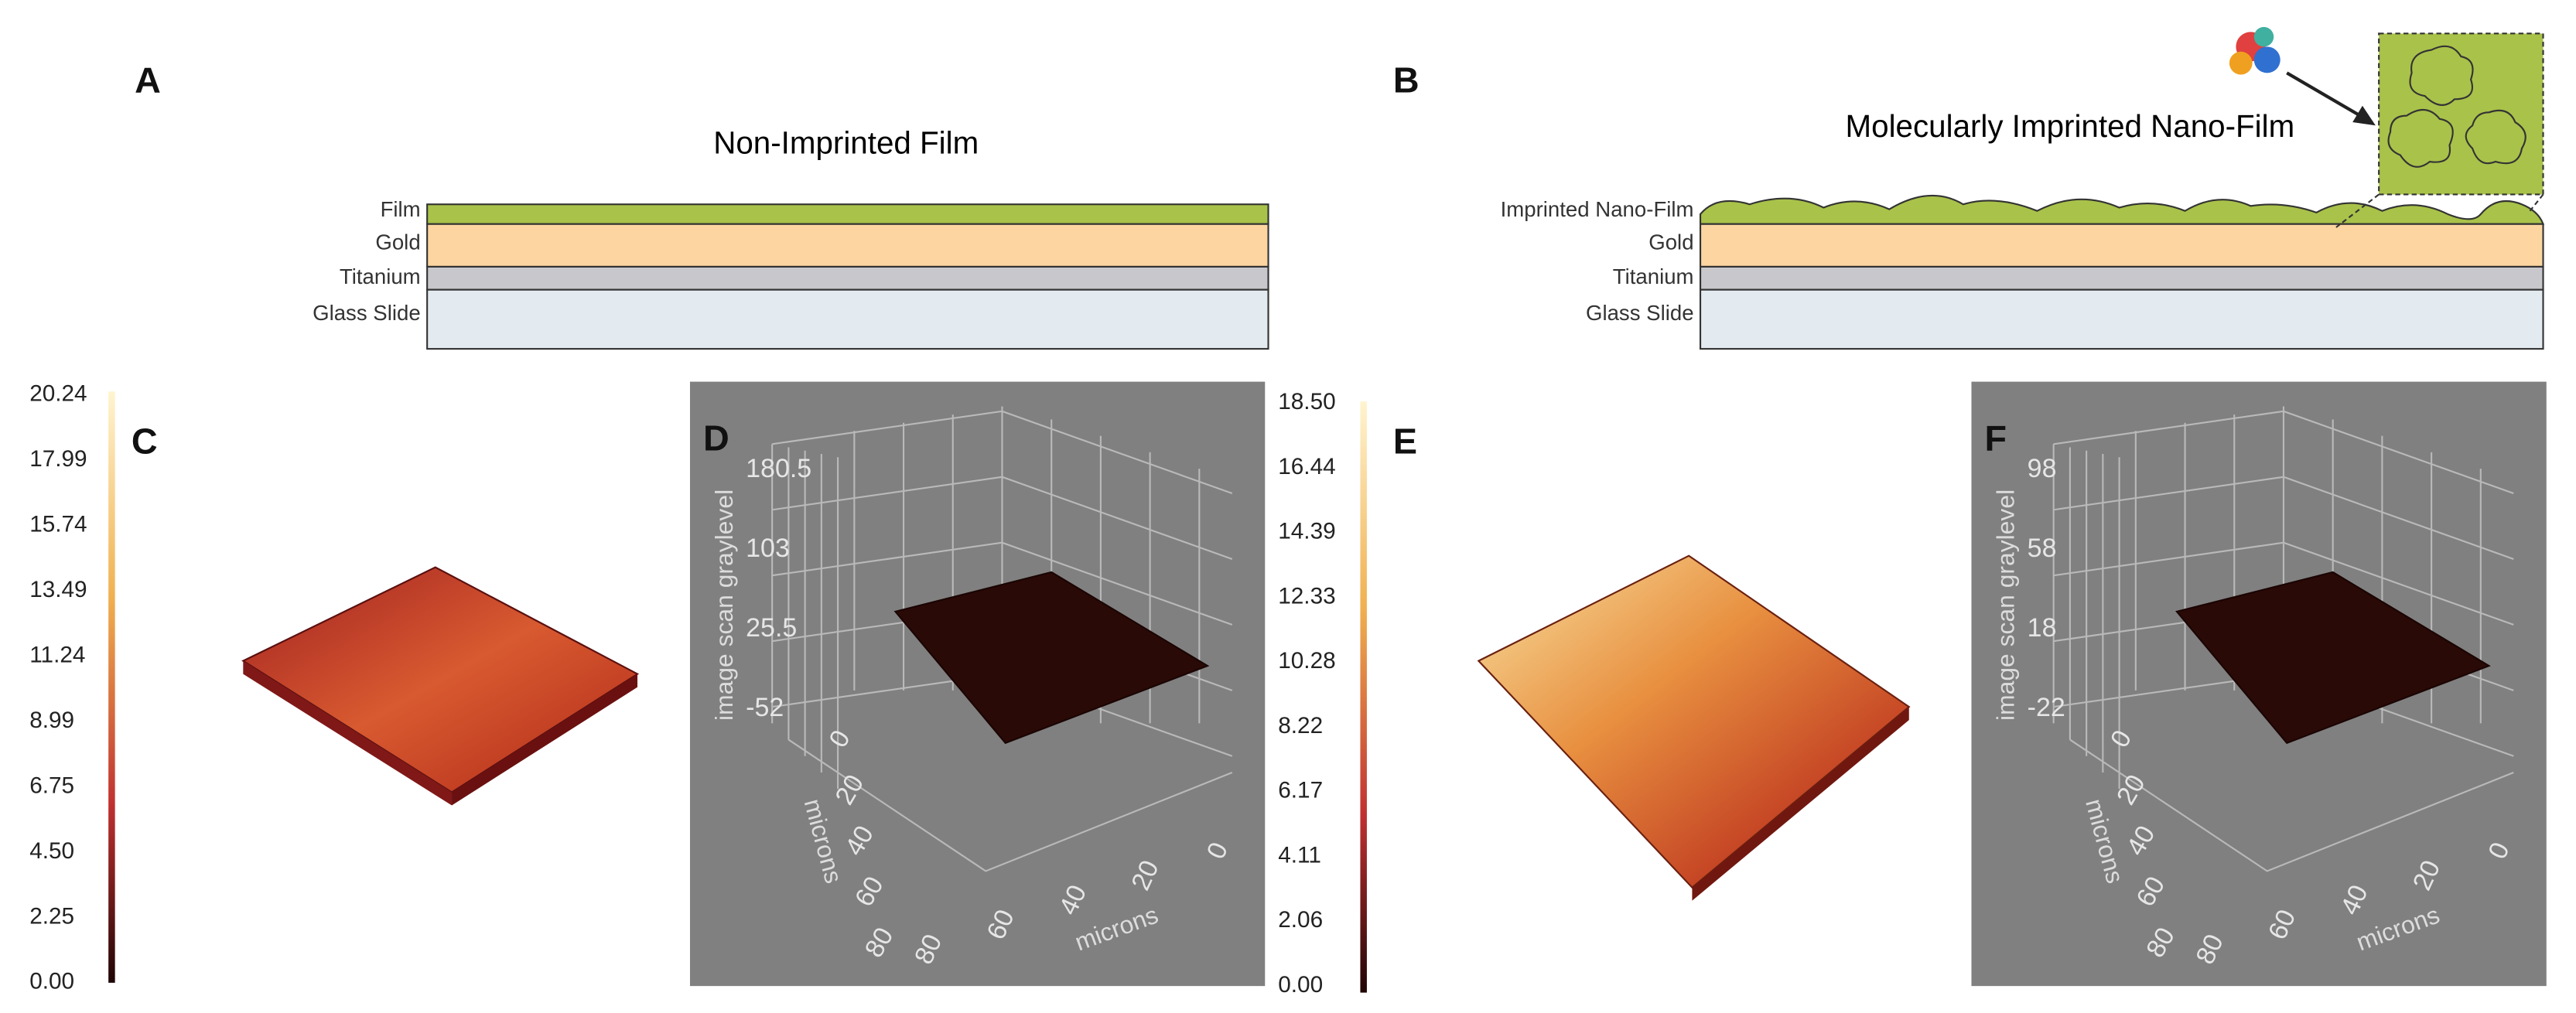 Image resolution: width=2576 pixels, height=1013 pixels. What do you see at coordinates (51, 721) in the screenshot?
I see `colorbar-label: 8.99` at bounding box center [51, 721].